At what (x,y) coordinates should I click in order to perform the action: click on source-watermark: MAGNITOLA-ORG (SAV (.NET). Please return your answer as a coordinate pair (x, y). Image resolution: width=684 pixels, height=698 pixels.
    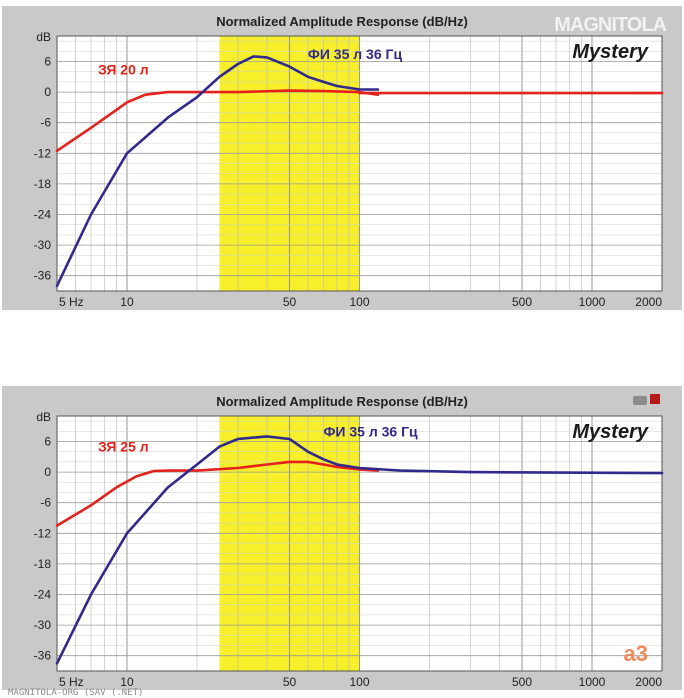
    Looking at the image, I should click on (76, 693).